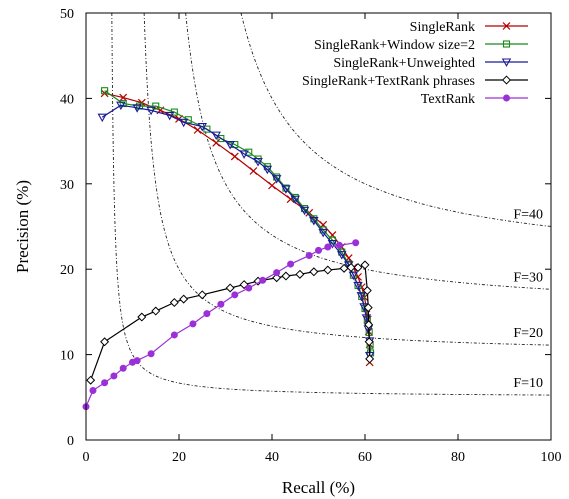  I want to click on y-tick-label: 10, so click(67, 356).